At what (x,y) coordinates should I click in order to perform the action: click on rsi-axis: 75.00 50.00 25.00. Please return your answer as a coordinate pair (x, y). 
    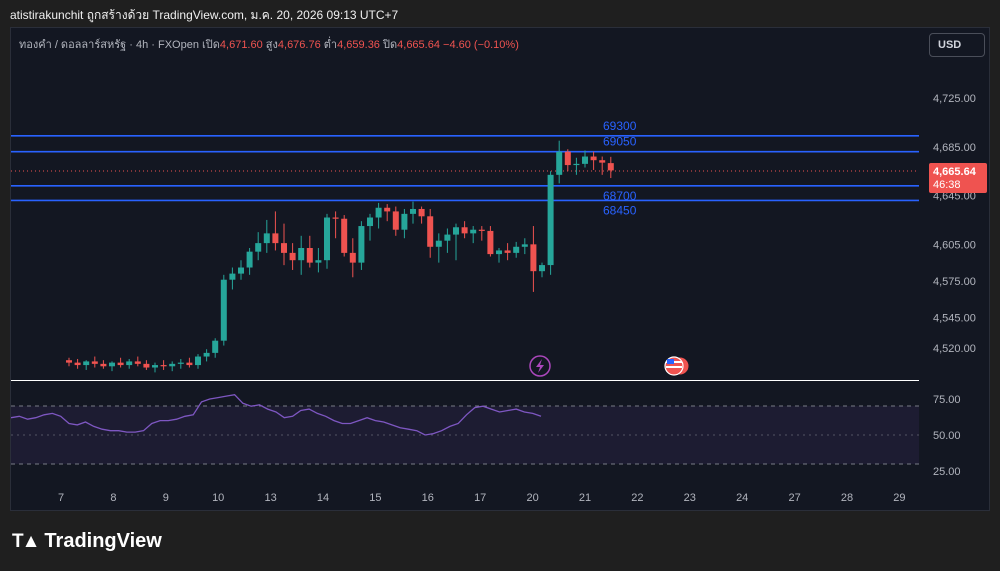
    Looking at the image, I should click on (947, 436).